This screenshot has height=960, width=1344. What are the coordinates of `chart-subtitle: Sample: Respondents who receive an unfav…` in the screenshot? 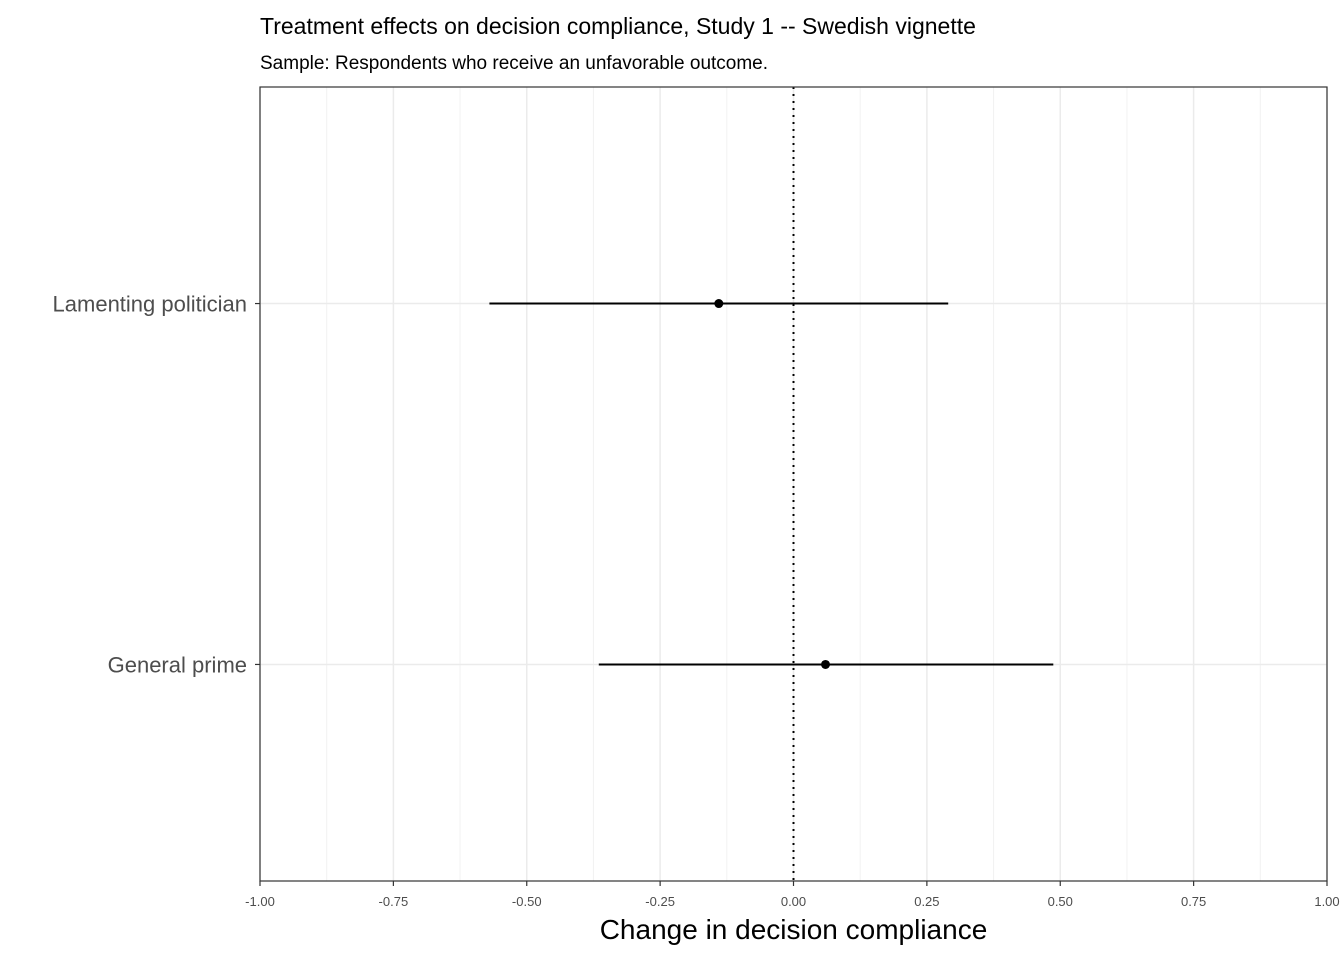 It's located at (514, 63).